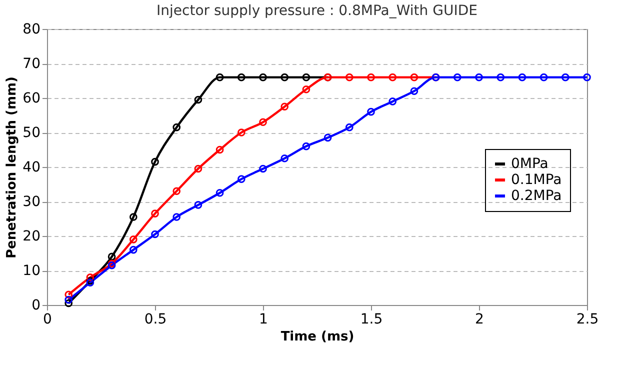 The height and width of the screenshot is (366, 634). What do you see at coordinates (529, 164) in the screenshot?
I see `legend-label: 0MPa` at bounding box center [529, 164].